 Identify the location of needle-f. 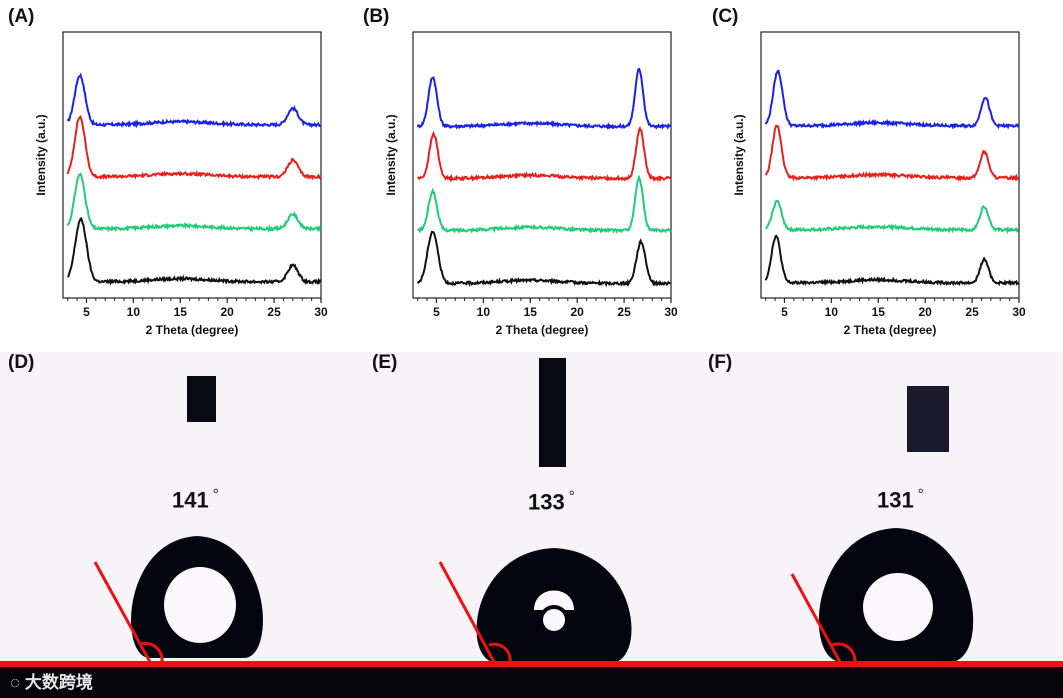
(928, 419).